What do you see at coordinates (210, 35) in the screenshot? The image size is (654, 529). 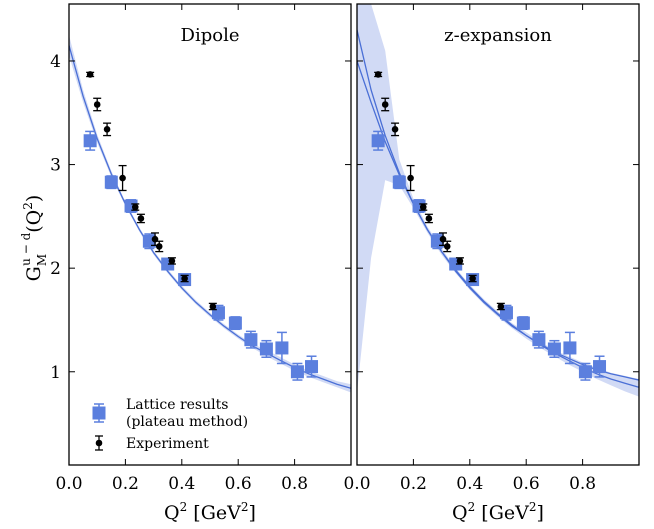 I see `panel-title: Dipole` at bounding box center [210, 35].